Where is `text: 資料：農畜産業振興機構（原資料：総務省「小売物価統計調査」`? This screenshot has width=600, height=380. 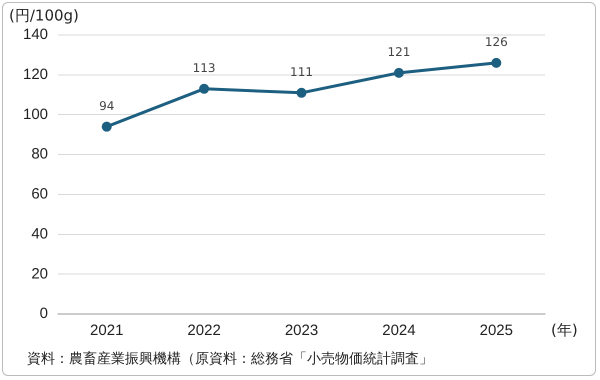
text: 資料：農畜産業振興機構（原資料：総務省「小売物価統計調査」 is located at coordinates (230, 359).